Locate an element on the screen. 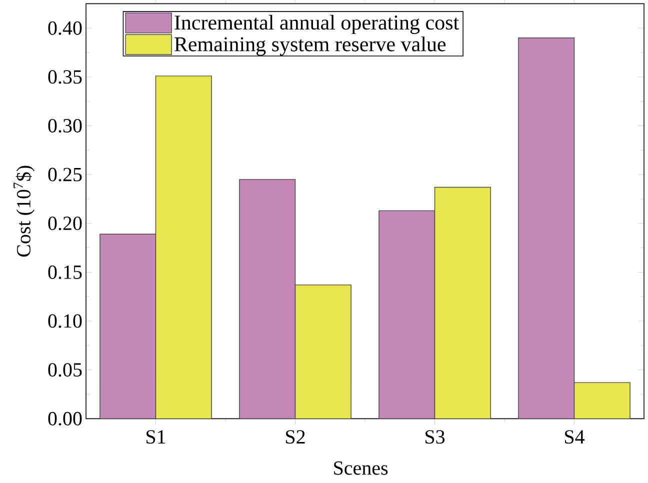 This screenshot has width=648, height=483. y-tick-label: 0.30 is located at coordinates (65, 125).